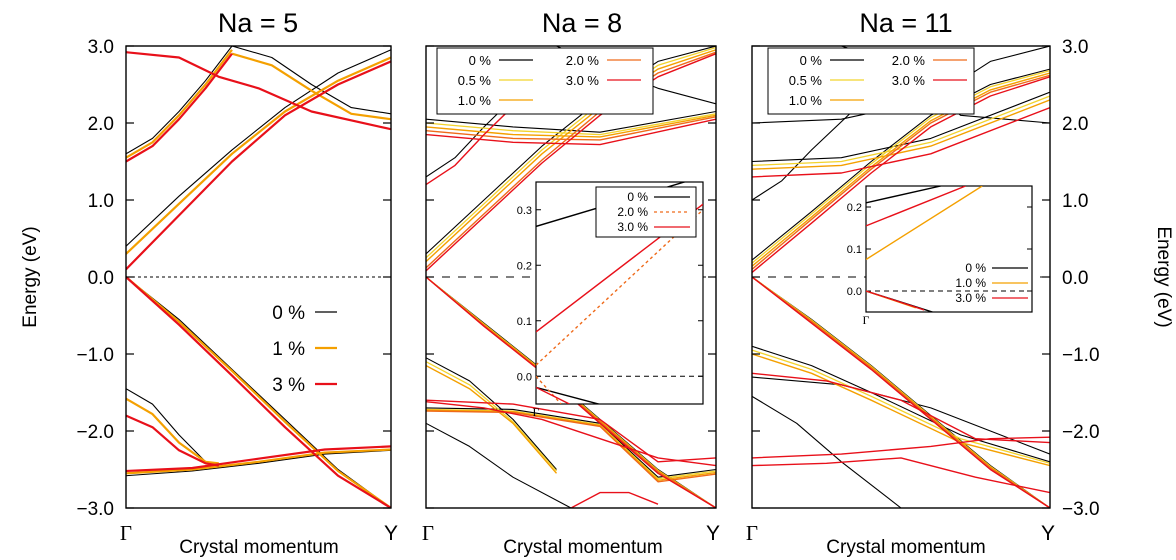 This screenshot has width=1176, height=560. I want to click on y-axis-label-right: Energy (eV), so click(1163, 276).